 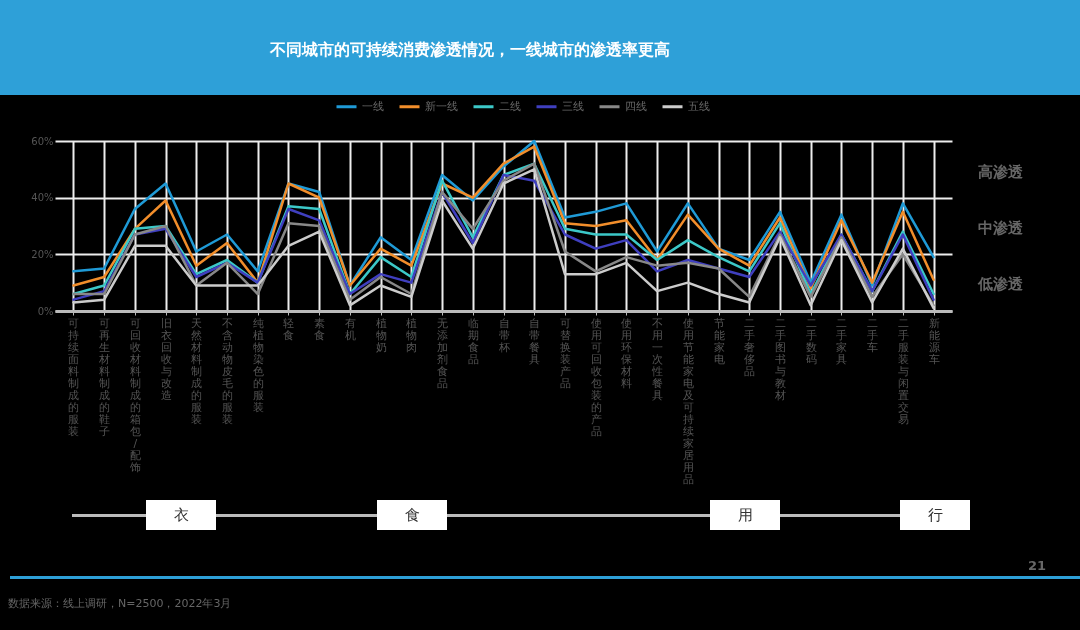 I want to click on source-note: 数据来源：线上调研，N=2500，2022年3月, so click(x=120, y=603).